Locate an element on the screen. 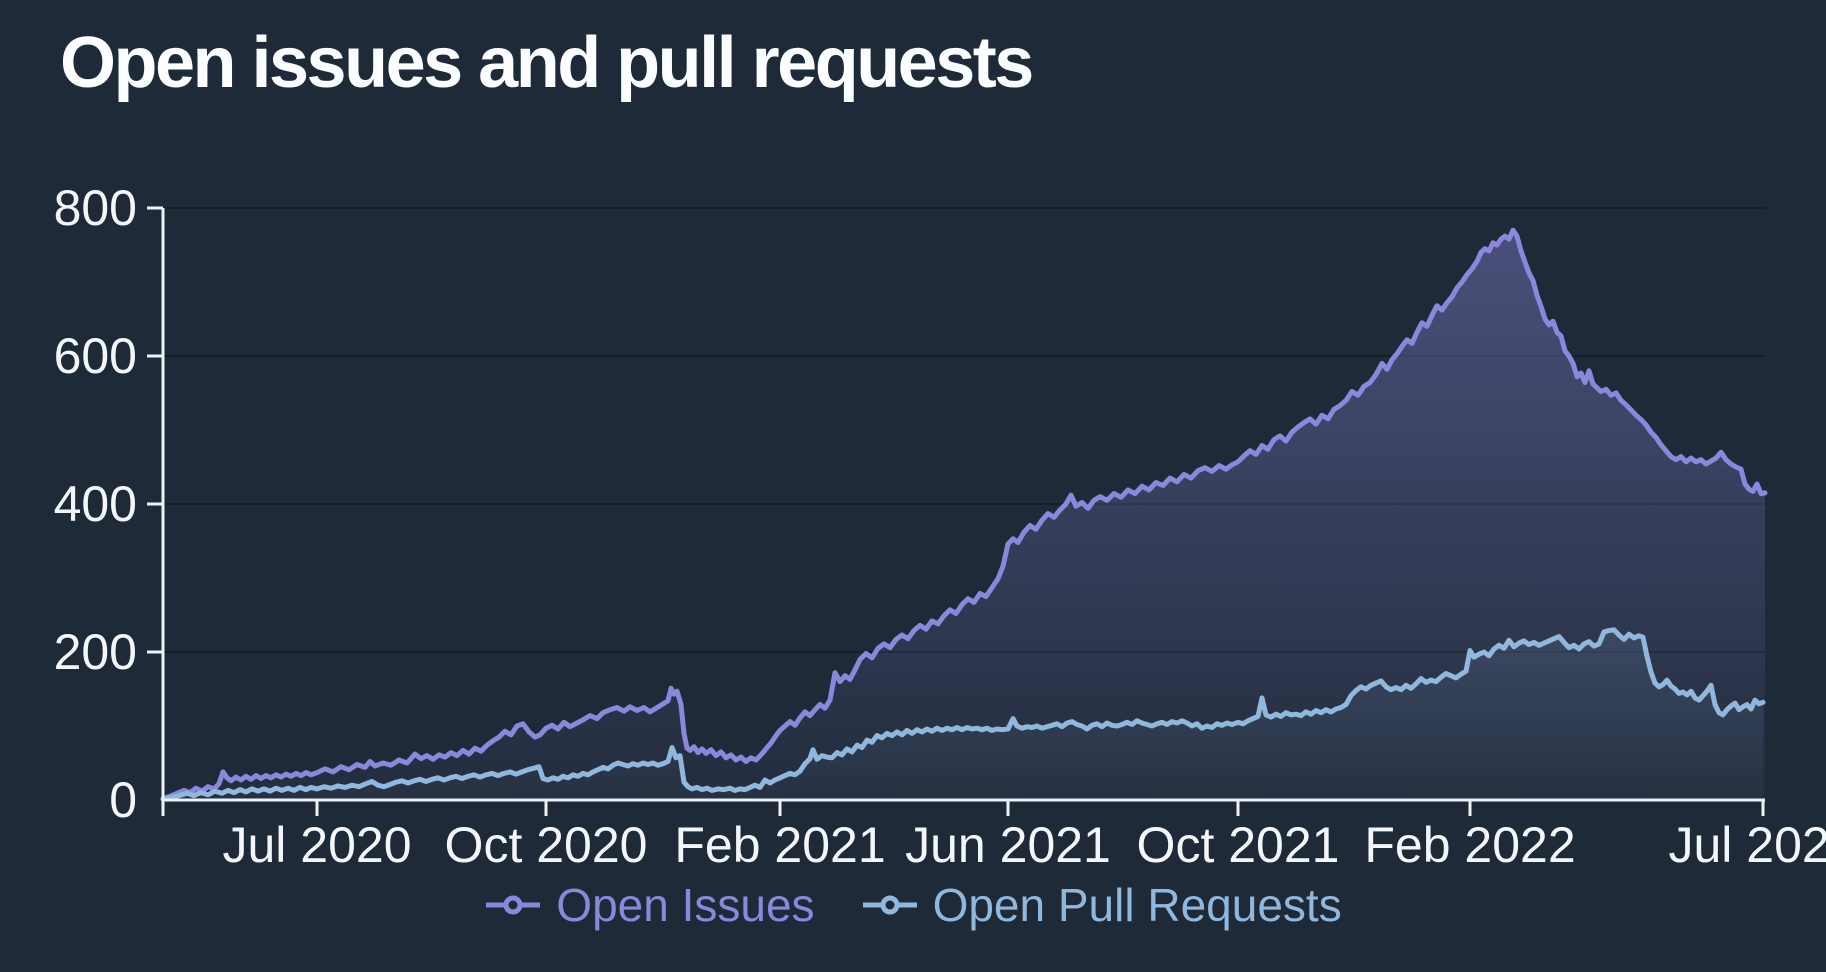  legend-item-open-issues: Open Issues is located at coordinates (649, 905).